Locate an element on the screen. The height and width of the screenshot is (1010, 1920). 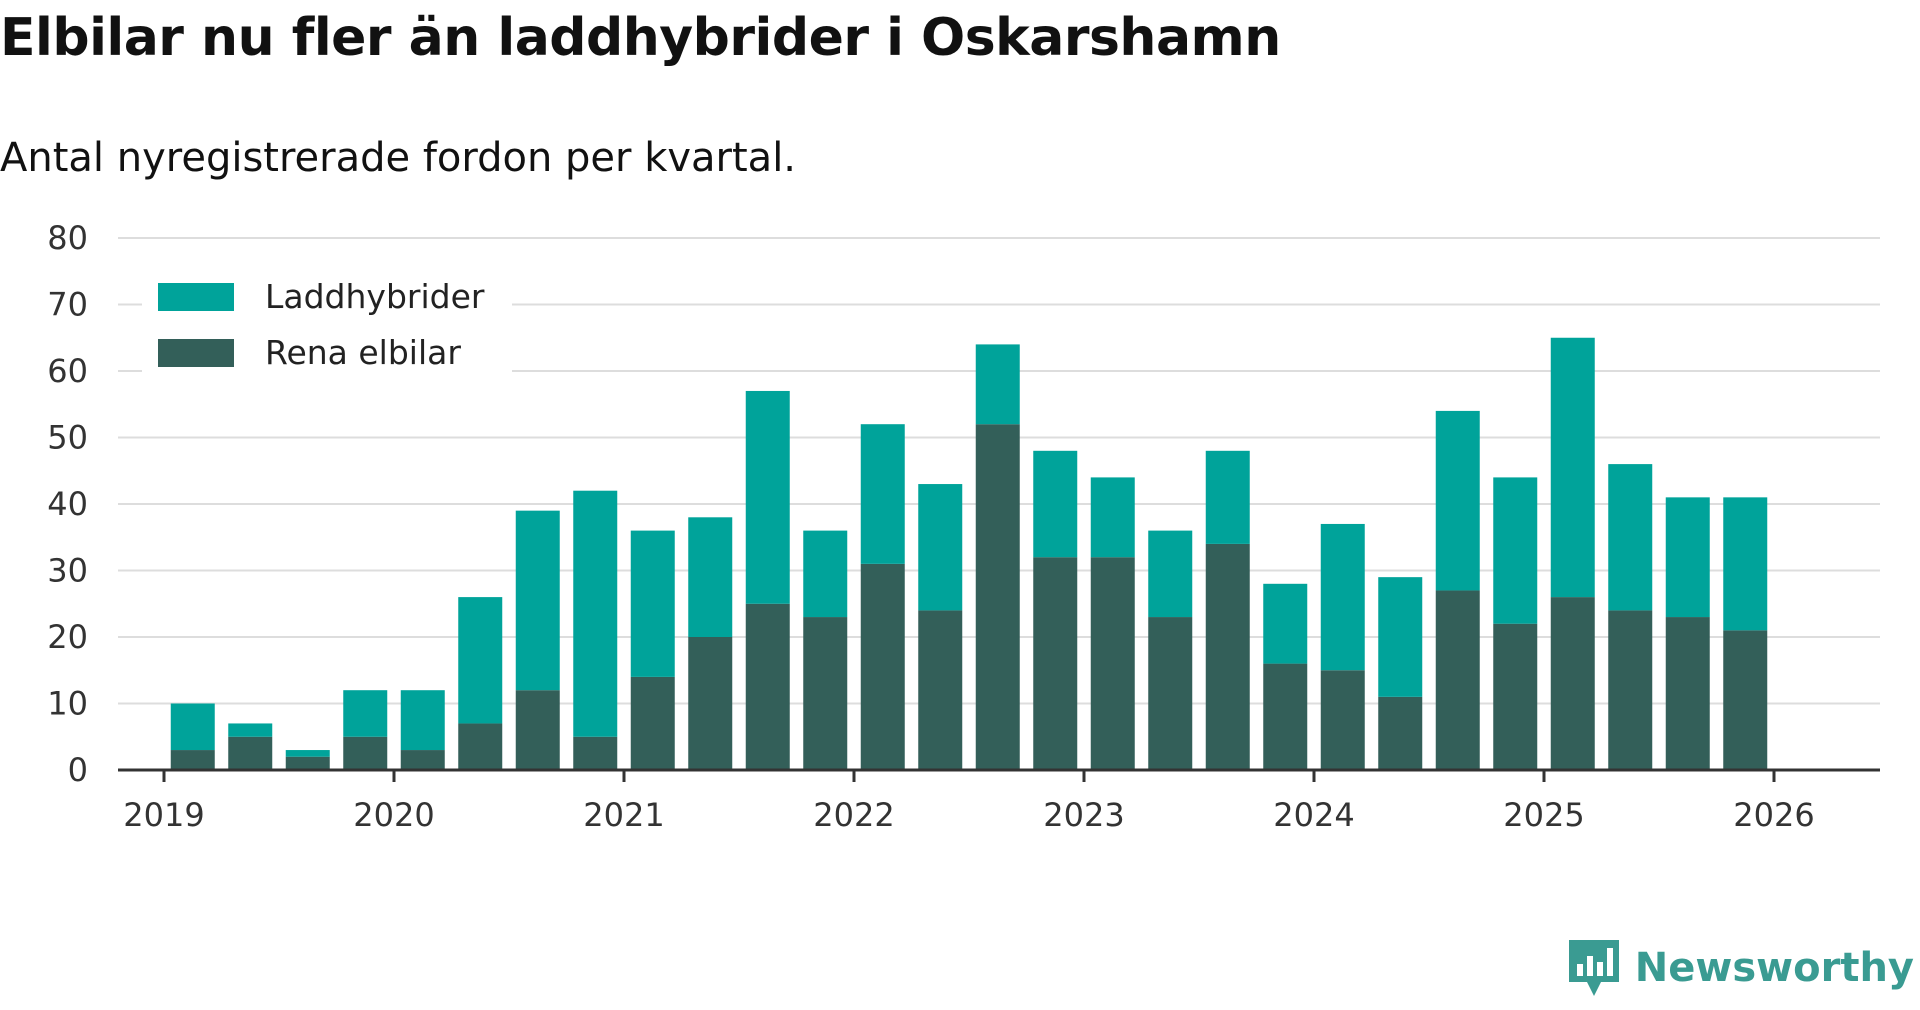
bar-rena-elbilar-2025-Q2 is located at coordinates (1630, 690).